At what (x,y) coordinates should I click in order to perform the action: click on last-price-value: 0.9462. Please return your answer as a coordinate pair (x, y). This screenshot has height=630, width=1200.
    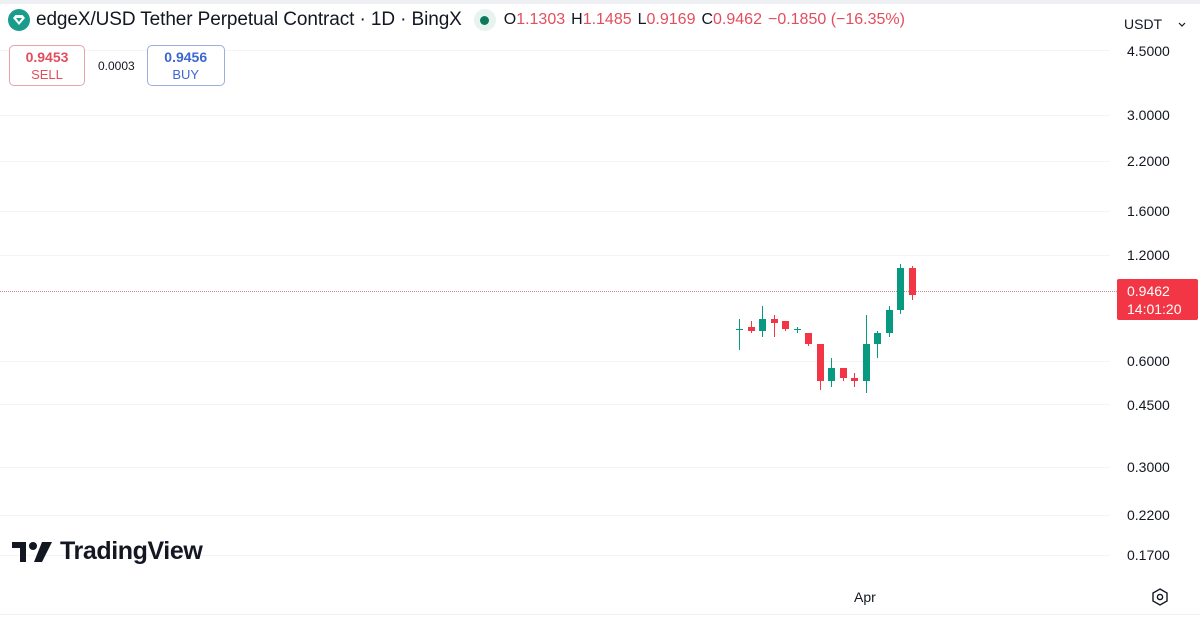
    Looking at the image, I should click on (1148, 291).